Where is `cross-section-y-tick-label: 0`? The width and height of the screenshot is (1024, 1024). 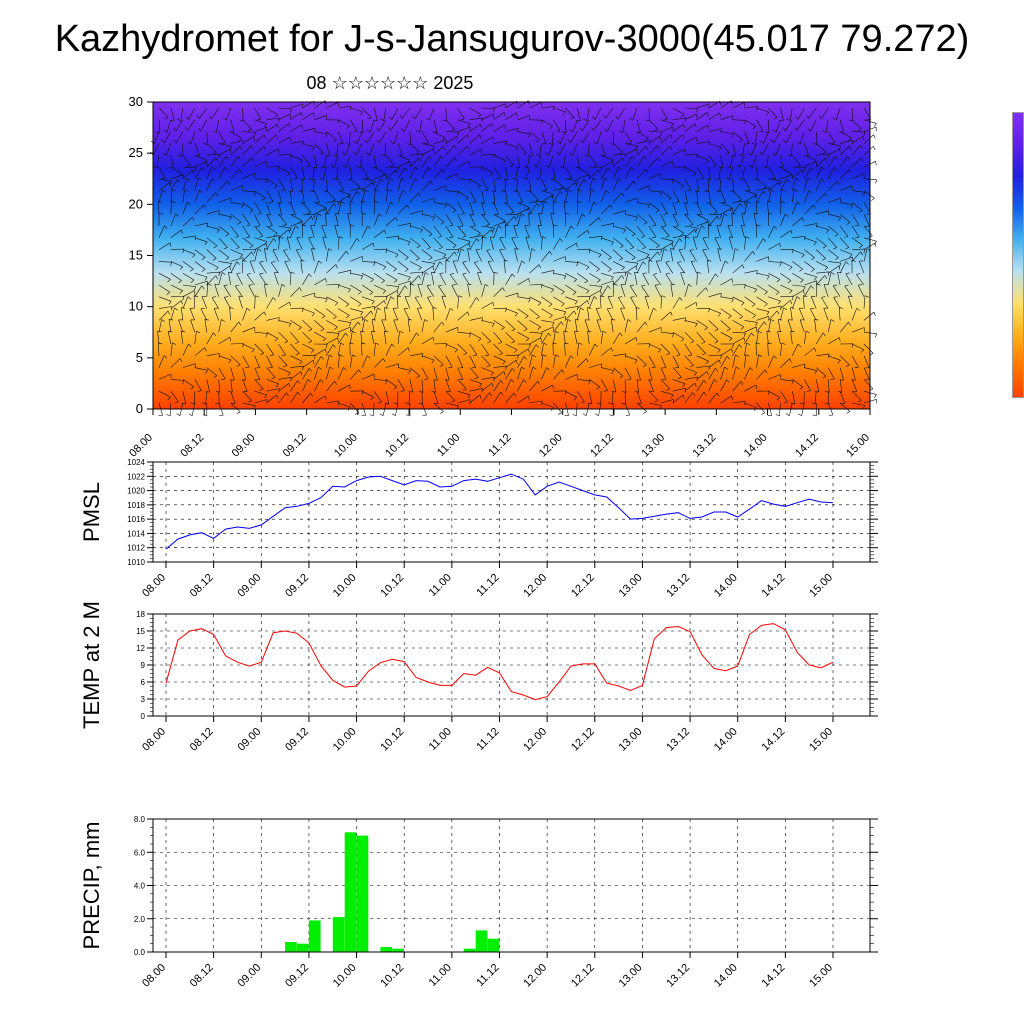 cross-section-y-tick-label: 0 is located at coordinates (139, 408).